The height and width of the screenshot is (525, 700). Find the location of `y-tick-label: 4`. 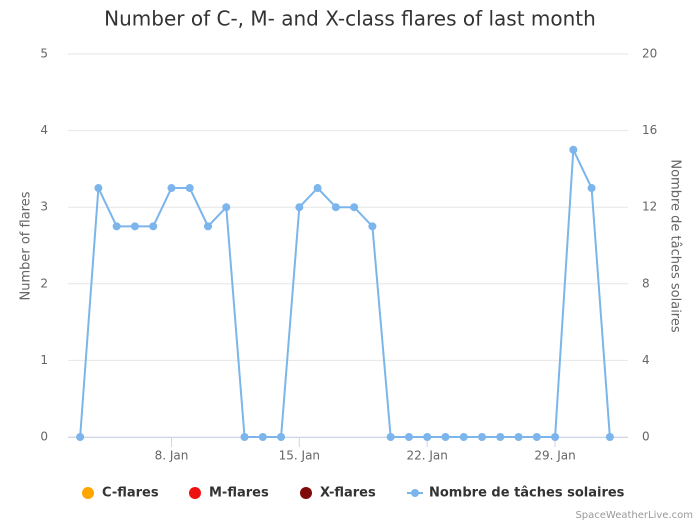

y-tick-label: 4 is located at coordinates (44, 130).